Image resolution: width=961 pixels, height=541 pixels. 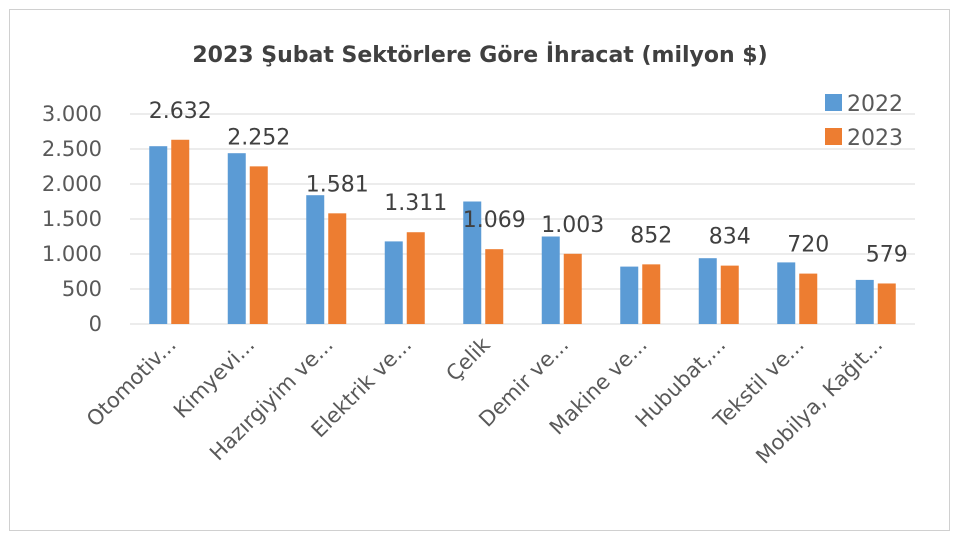 I want to click on data-label: 834, so click(x=730, y=237).